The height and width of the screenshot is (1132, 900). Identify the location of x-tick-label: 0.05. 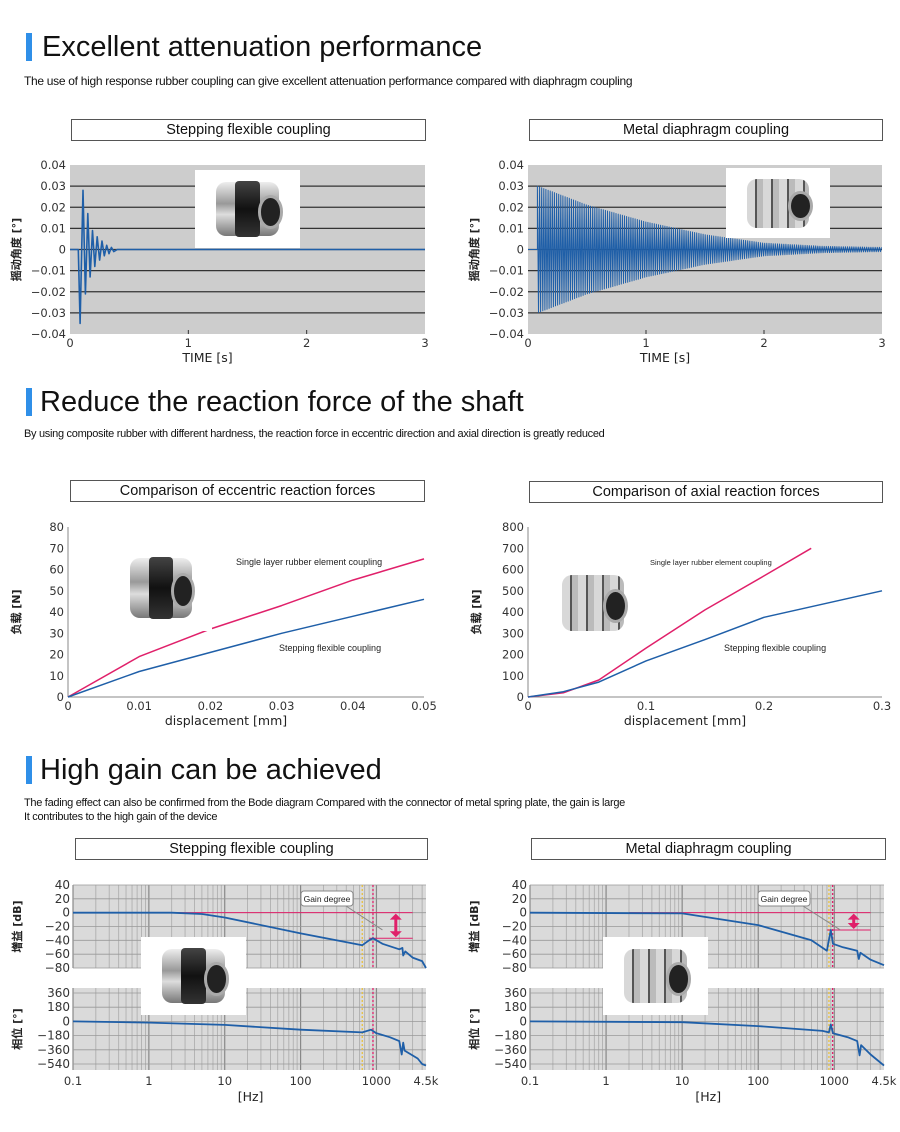
(424, 706).